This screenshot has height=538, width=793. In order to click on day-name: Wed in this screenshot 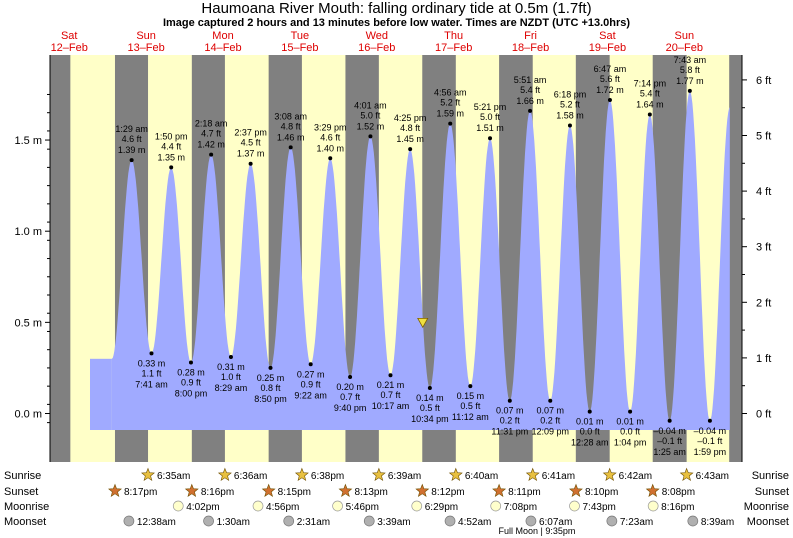, I will do `click(377, 36)`.